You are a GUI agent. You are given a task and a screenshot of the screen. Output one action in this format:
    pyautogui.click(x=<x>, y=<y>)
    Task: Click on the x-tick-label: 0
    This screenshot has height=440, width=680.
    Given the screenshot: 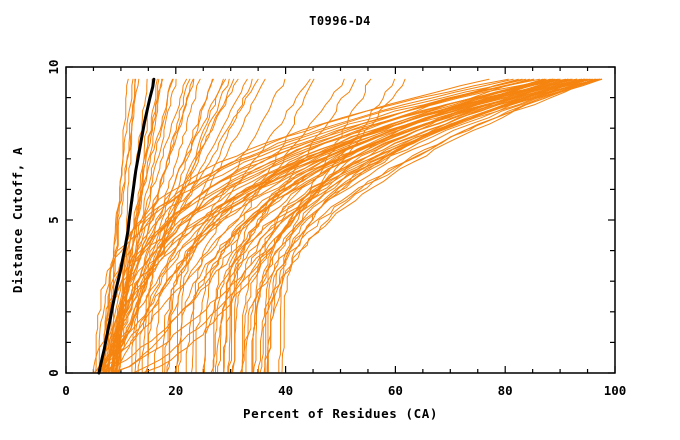 What is the action you would take?
    pyautogui.click(x=66, y=390)
    